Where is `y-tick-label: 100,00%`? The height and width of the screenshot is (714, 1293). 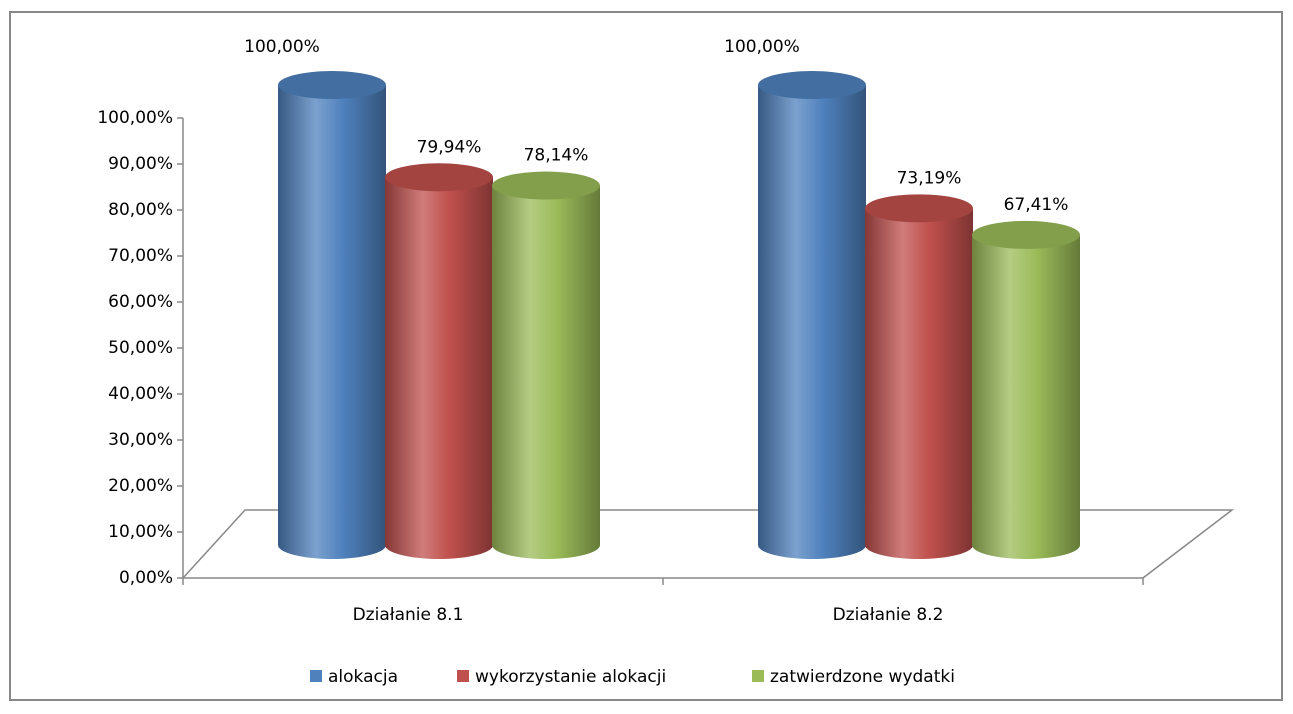
y-tick-label: 100,00% is located at coordinates (135, 118).